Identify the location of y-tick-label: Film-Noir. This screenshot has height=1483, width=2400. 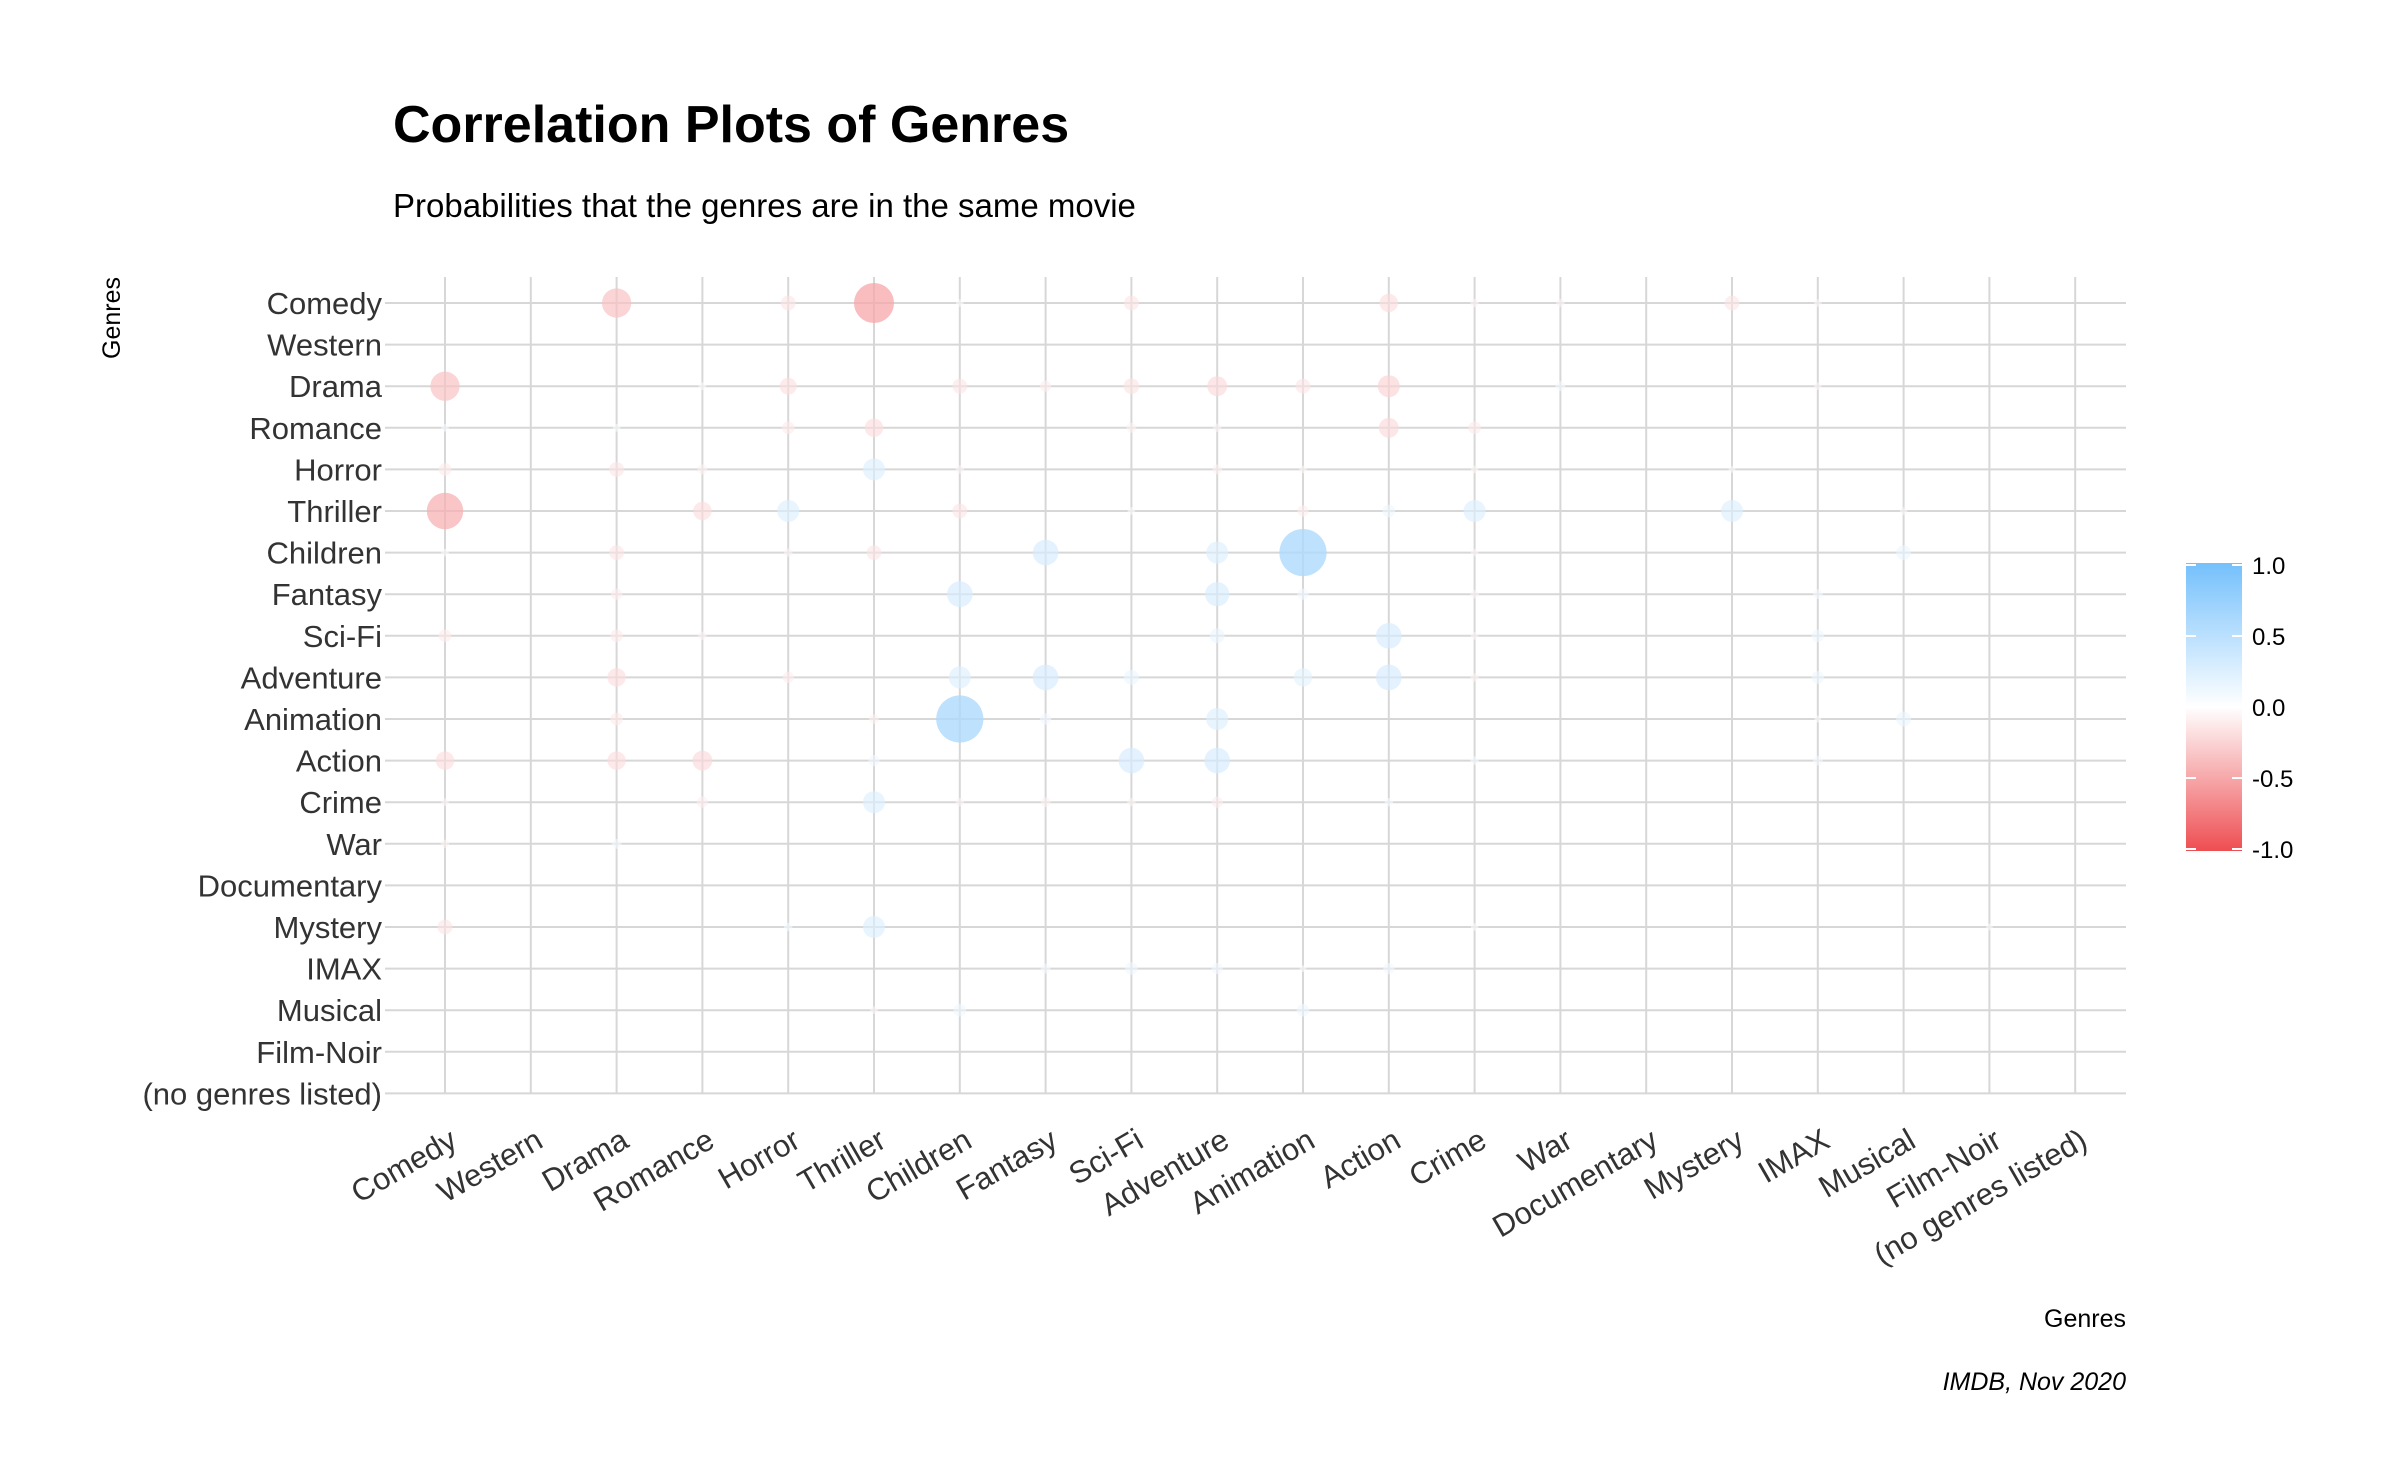
(319, 1052).